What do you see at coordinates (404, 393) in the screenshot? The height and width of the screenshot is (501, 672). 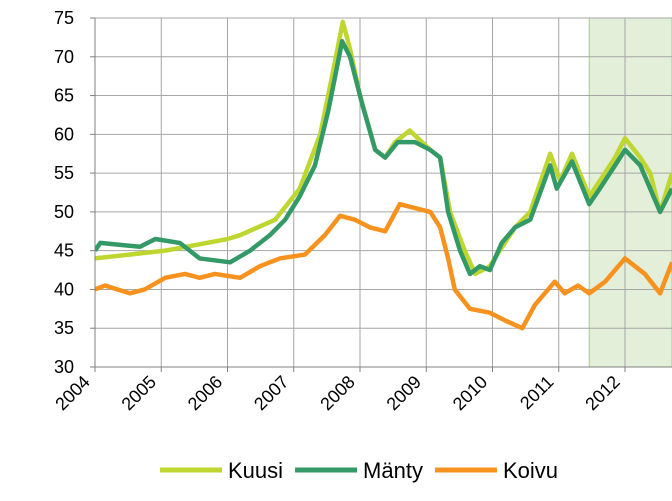 I see `x-tick-label: 2009` at bounding box center [404, 393].